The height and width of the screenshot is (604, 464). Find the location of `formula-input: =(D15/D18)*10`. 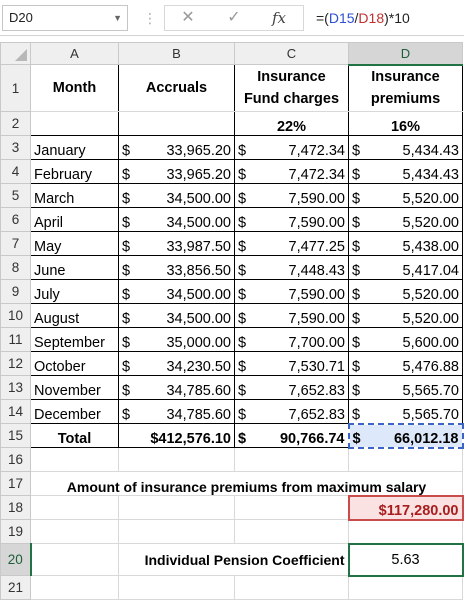

formula-input: =(D15/D18)*10 is located at coordinates (386, 18).